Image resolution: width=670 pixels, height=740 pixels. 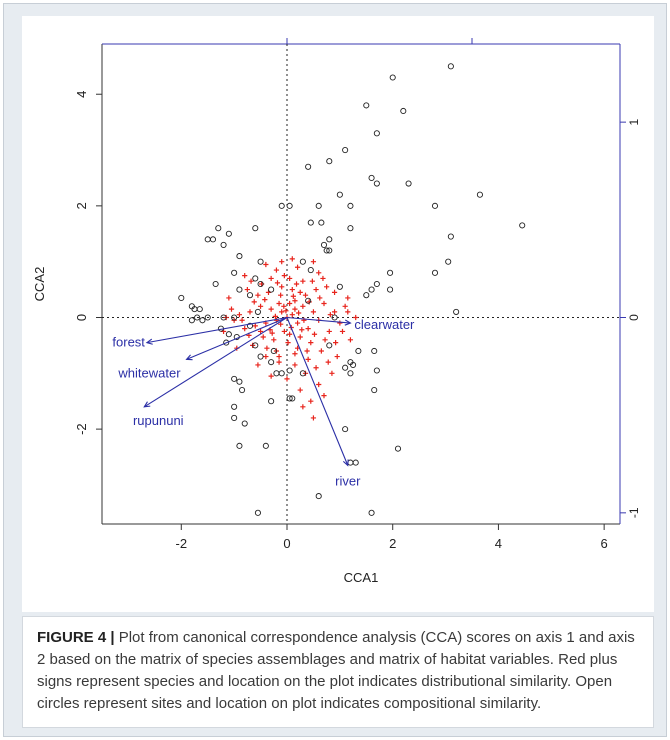 I want to click on arrowhead-whitewater, so click(x=189, y=357).